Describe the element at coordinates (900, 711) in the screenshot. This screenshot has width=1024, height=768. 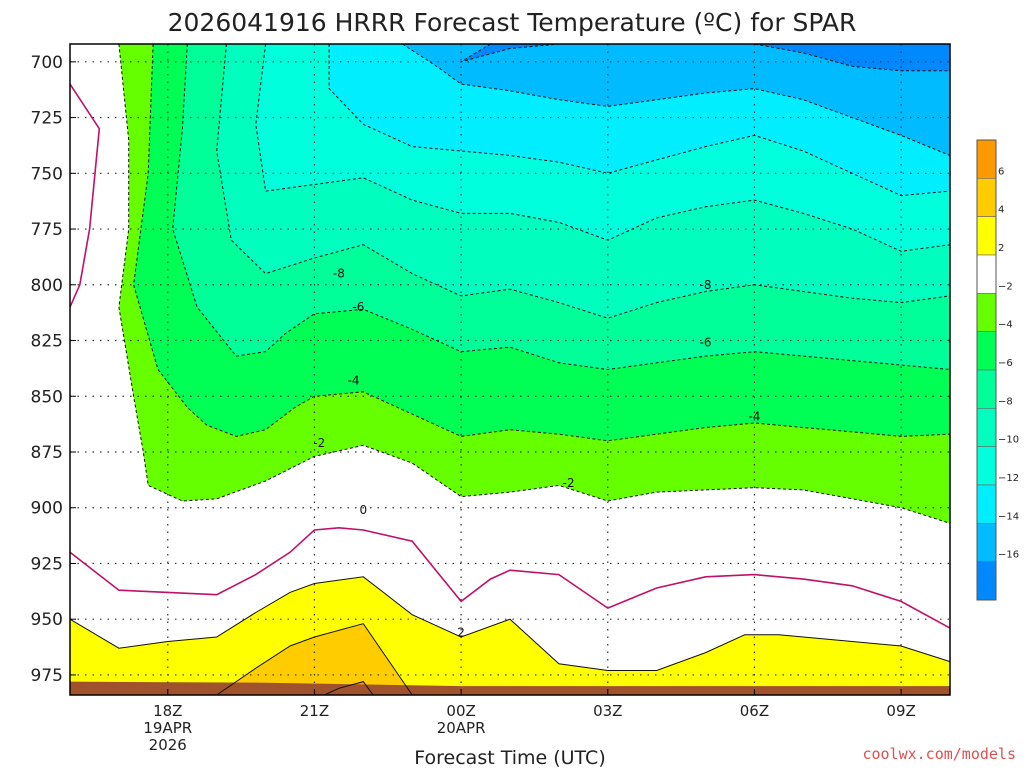
I see `x-tick-label: 09Z` at that location.